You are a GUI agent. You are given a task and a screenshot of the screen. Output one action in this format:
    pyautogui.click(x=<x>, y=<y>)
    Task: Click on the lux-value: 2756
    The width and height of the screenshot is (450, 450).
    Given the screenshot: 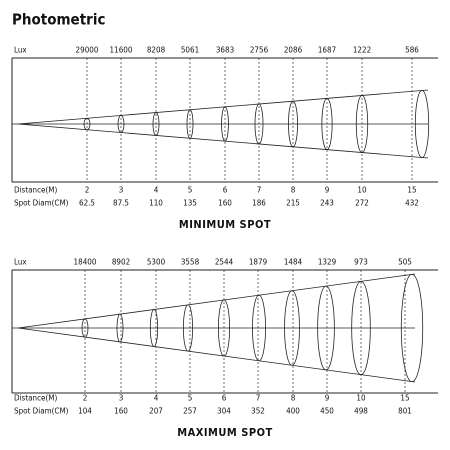 What is the action you would take?
    pyautogui.click(x=259, y=50)
    